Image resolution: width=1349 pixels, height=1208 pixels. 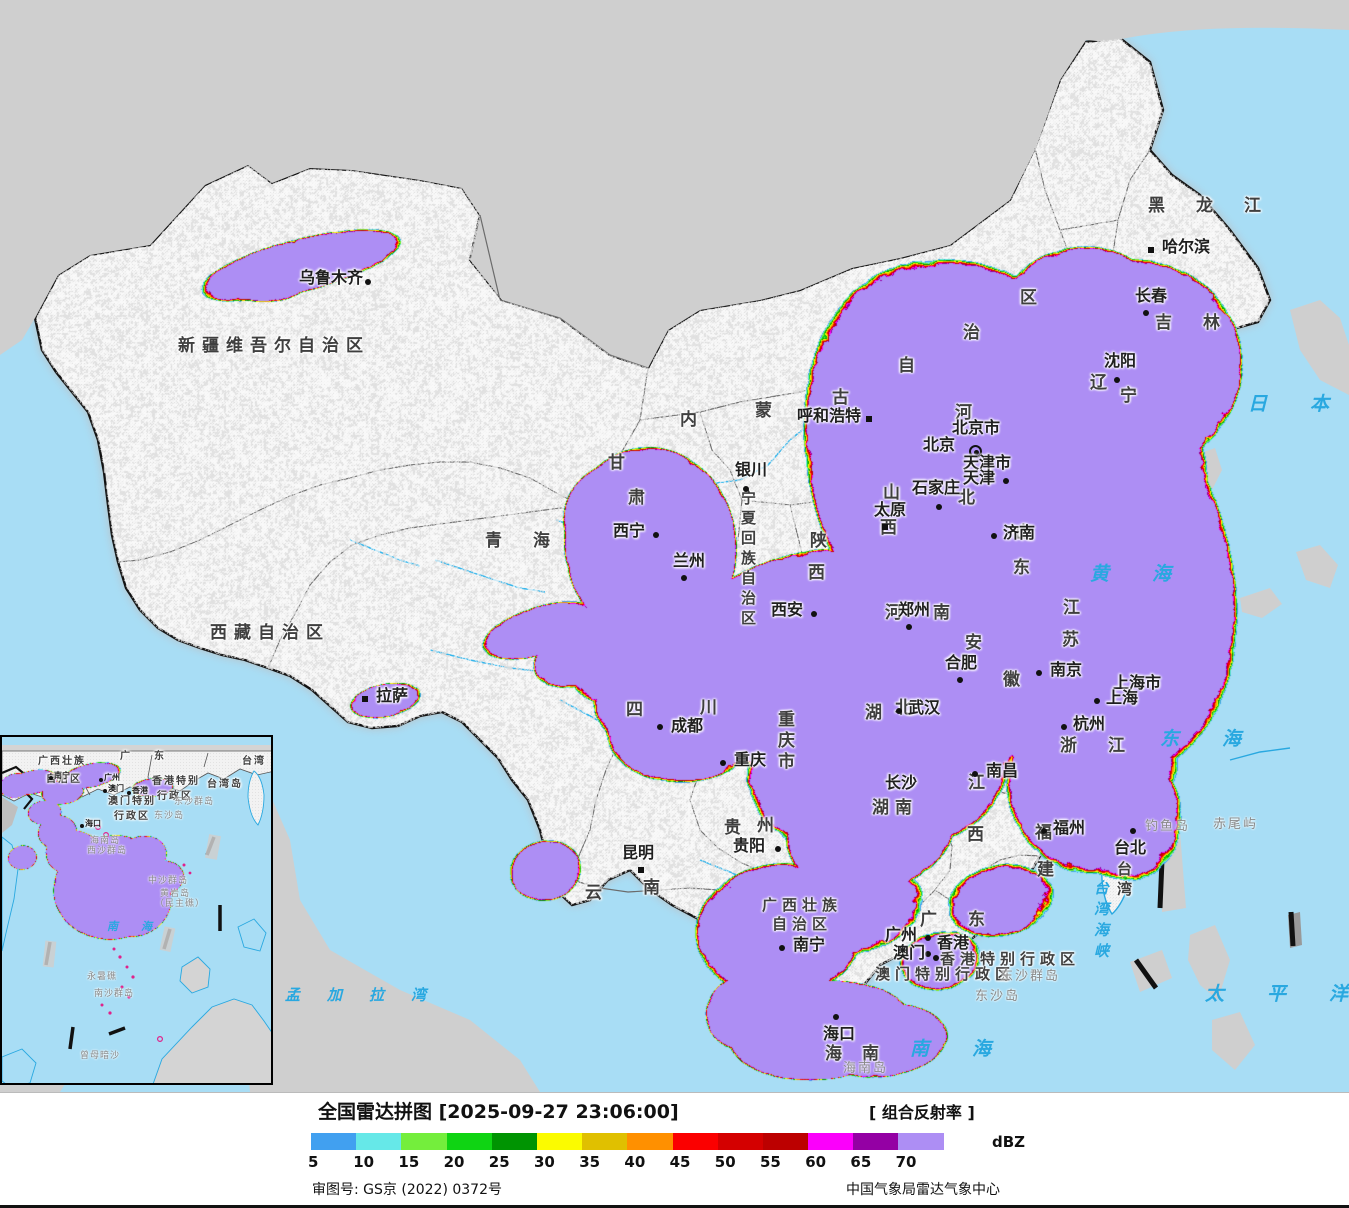 I want to click on colorbar-tick-35: 35, so click(x=590, y=1162).